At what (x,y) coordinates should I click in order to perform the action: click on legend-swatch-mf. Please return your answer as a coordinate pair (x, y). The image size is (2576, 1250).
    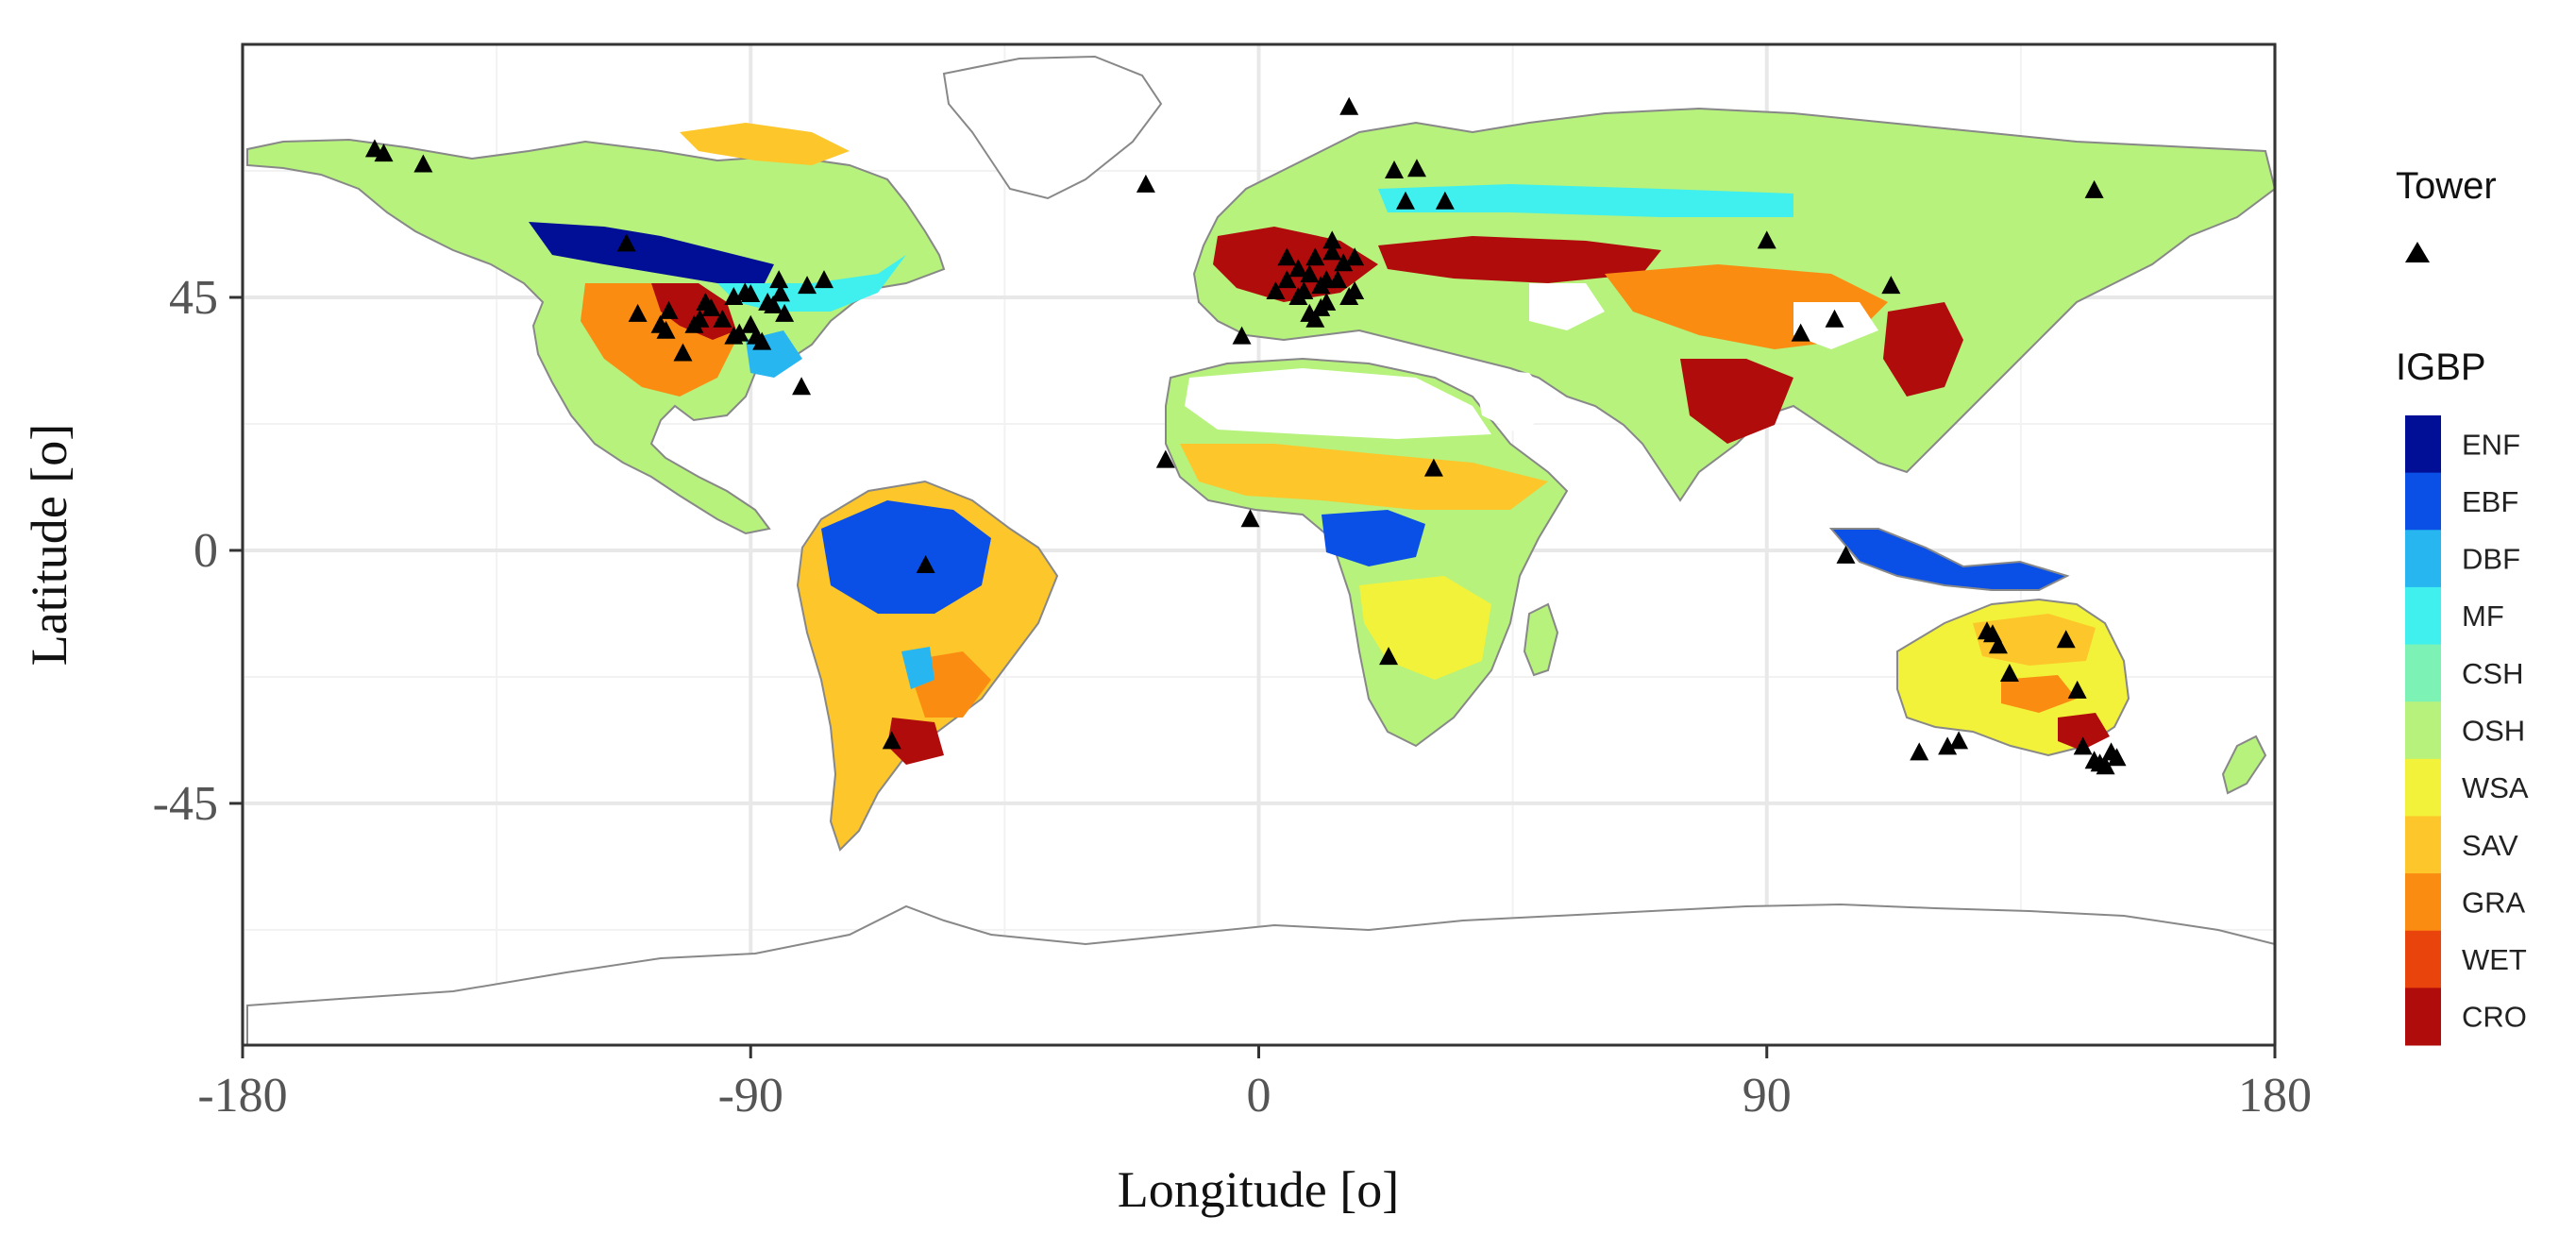
    Looking at the image, I should click on (2423, 616).